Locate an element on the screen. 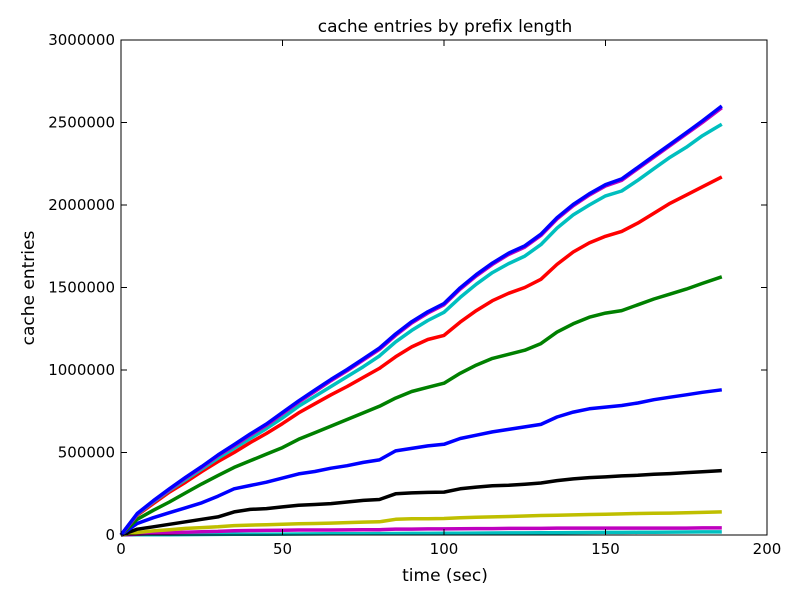 This screenshot has width=800, height=604. y-axis-label: cache entries is located at coordinates (29, 288).